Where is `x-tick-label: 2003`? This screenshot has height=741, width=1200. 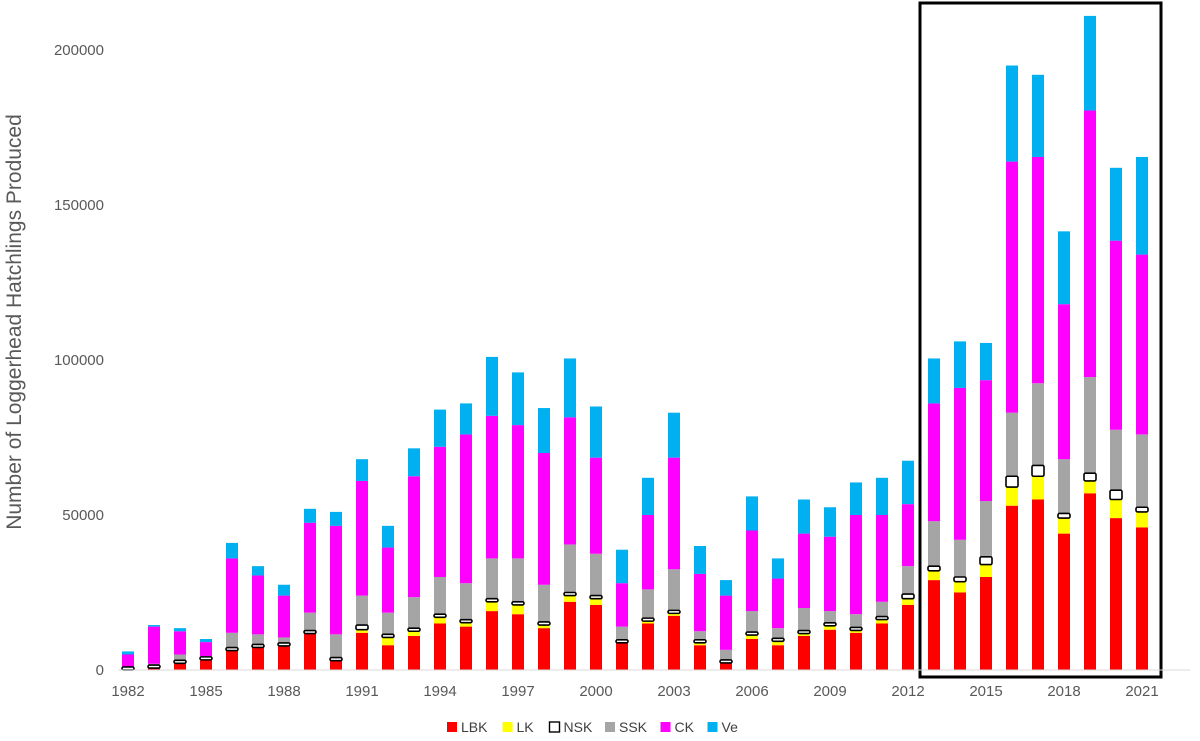
x-tick-label: 2003 is located at coordinates (673, 691).